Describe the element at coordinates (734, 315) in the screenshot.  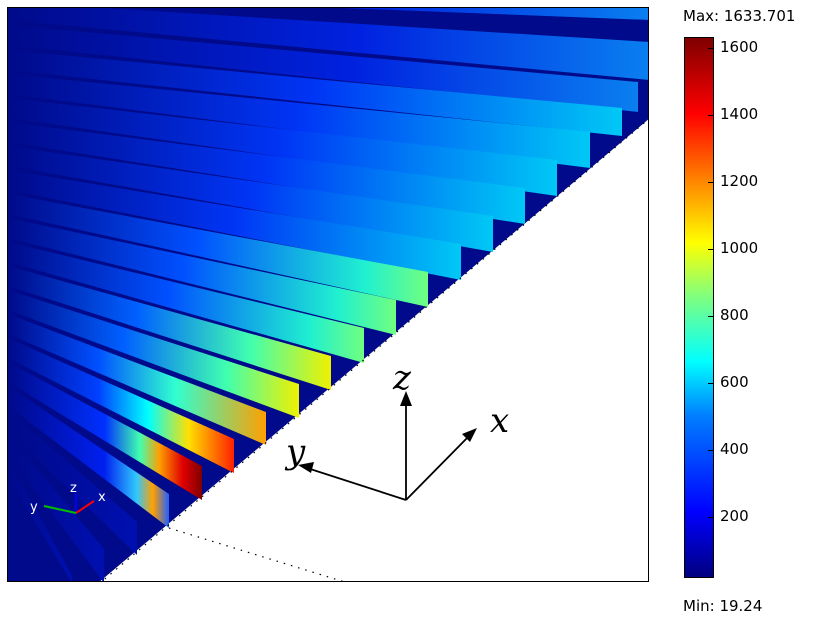
I see `colorbar-tick-label: 800` at that location.